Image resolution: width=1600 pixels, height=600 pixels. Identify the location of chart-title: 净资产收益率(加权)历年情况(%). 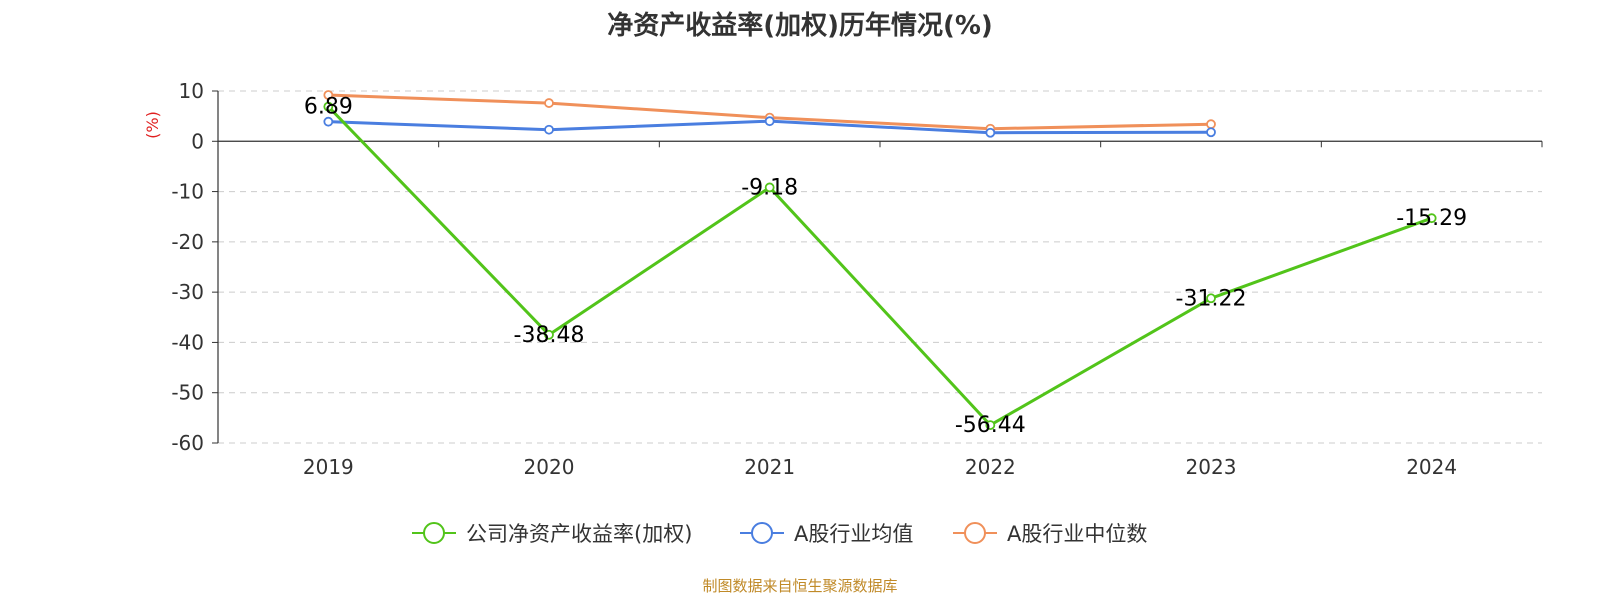
(800, 25).